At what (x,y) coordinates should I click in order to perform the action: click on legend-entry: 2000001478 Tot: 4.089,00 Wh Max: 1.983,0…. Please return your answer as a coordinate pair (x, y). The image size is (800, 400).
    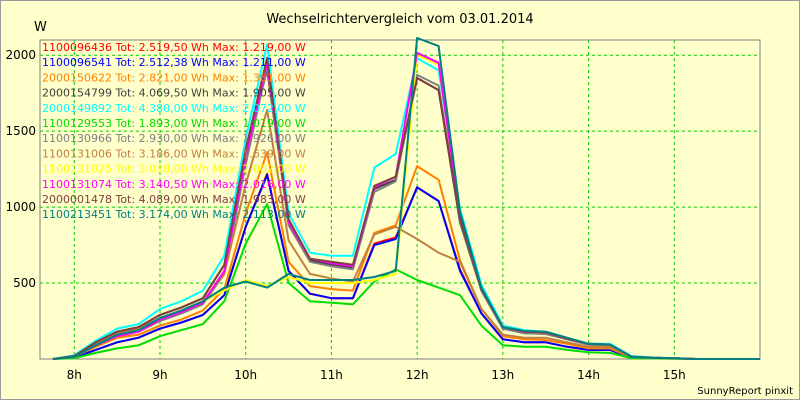
    Looking at the image, I should click on (174, 199).